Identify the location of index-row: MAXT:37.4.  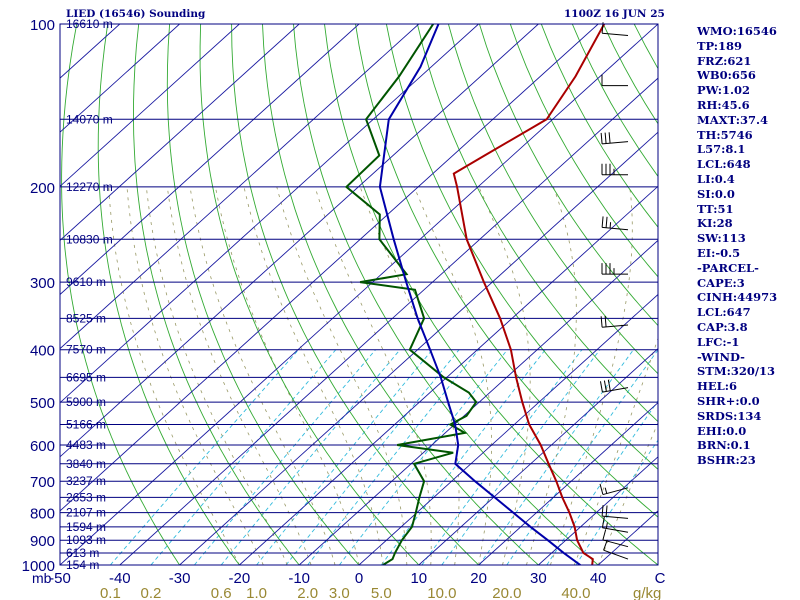
(732, 119).